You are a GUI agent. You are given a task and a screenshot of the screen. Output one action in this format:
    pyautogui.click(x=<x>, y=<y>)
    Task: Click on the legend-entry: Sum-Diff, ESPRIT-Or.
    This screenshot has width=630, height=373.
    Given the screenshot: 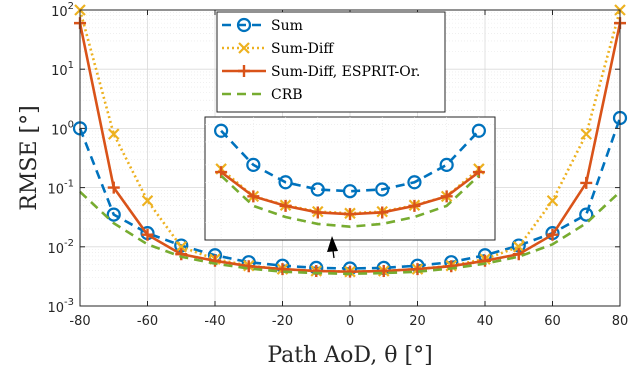 What is the action you would take?
    pyautogui.click(x=321, y=72)
    